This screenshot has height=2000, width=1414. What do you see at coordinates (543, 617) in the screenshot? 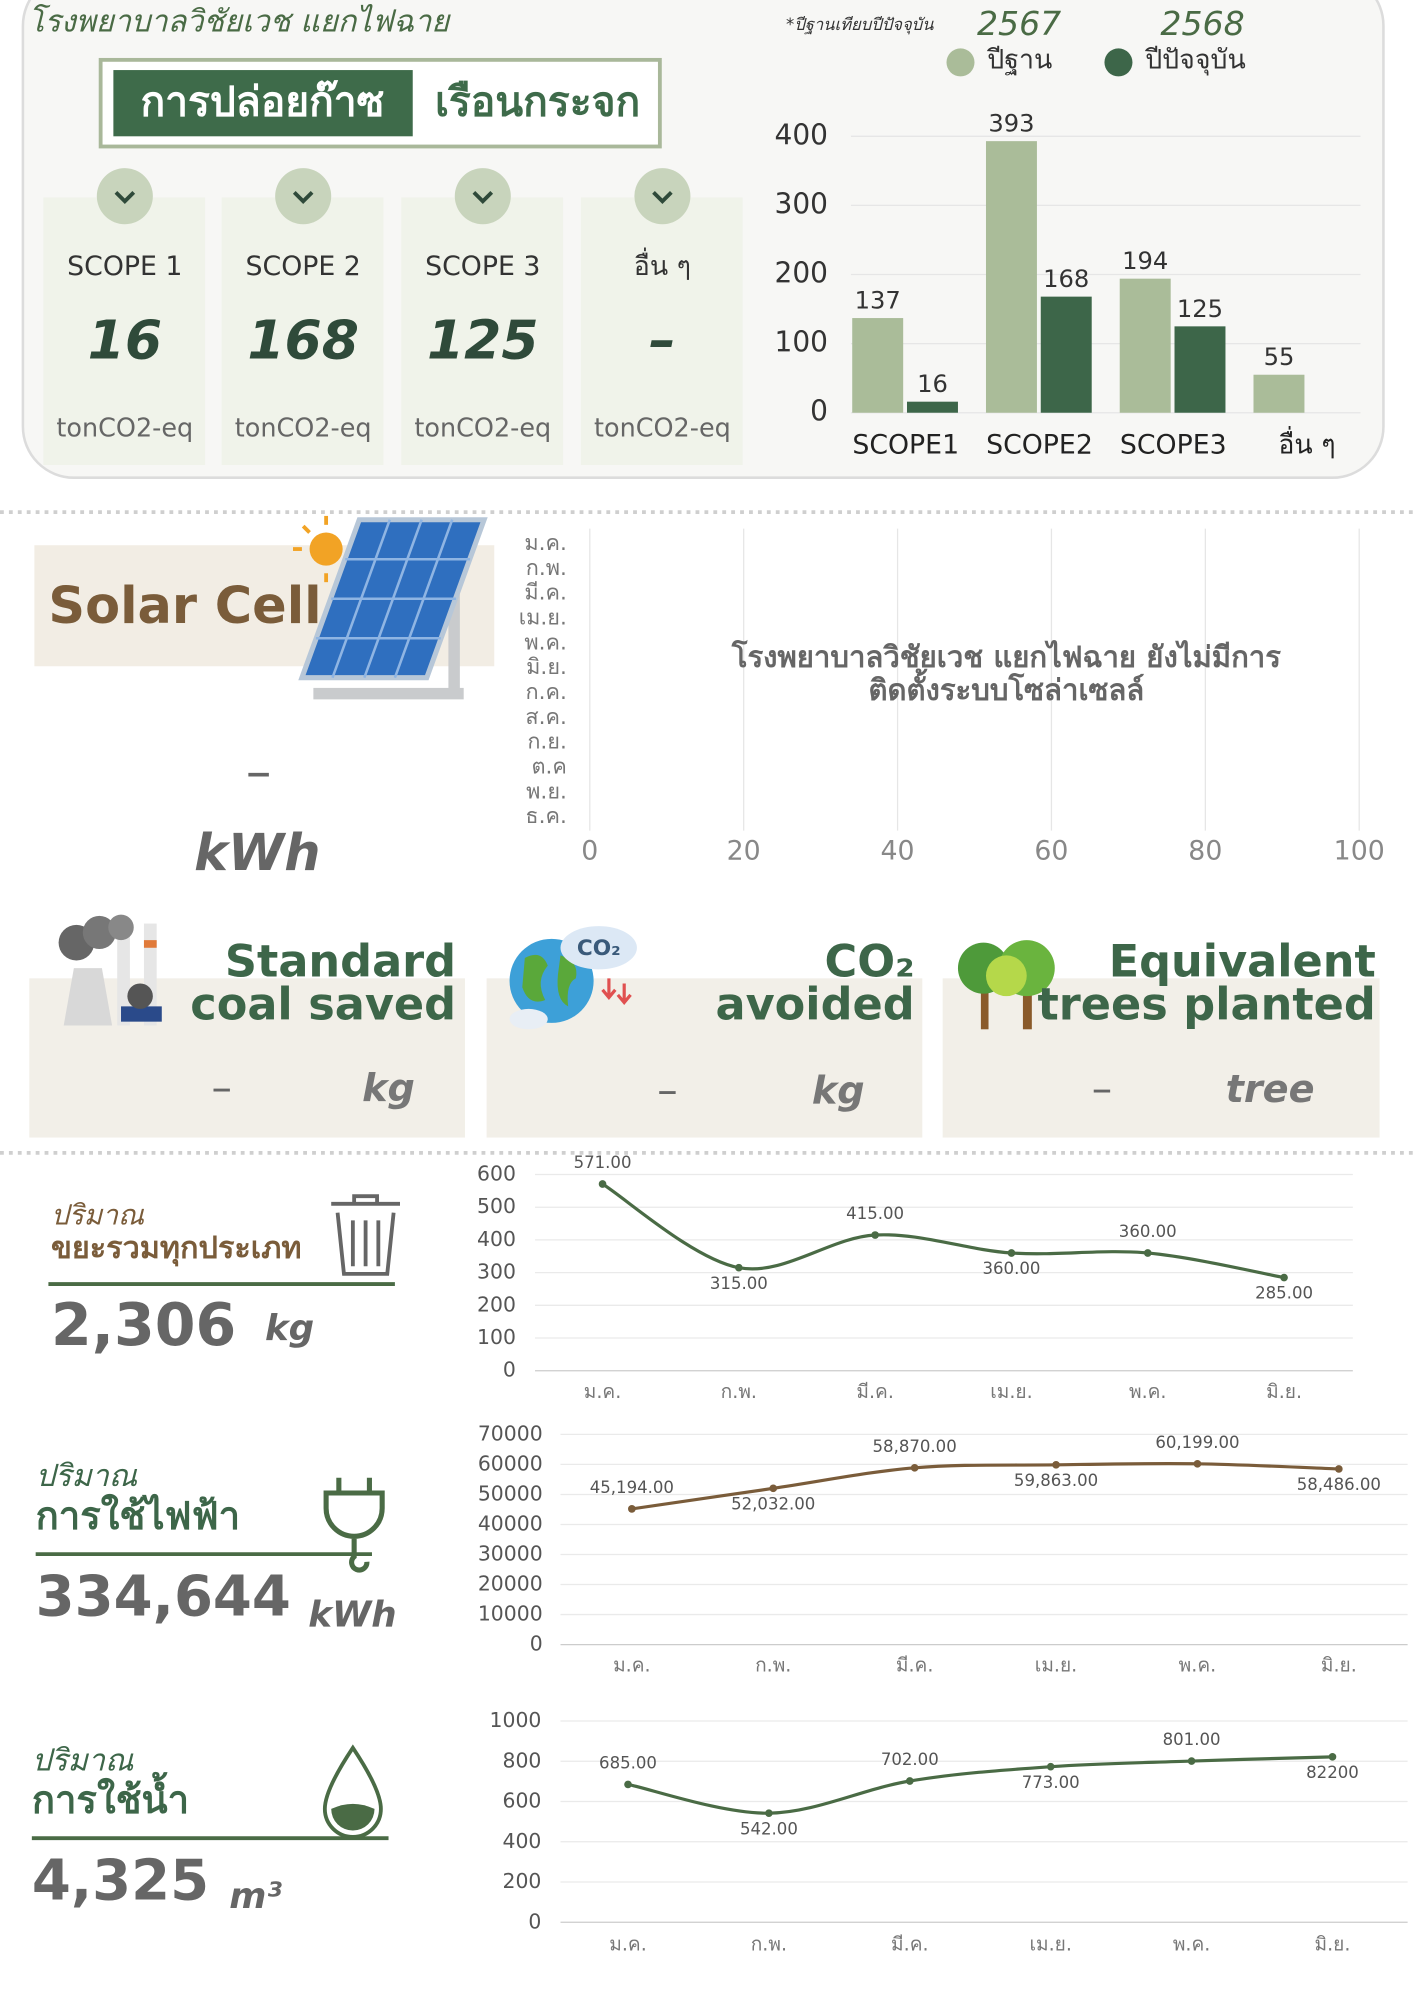
I see `y-tick-label: เม.ย.` at bounding box center [543, 617].